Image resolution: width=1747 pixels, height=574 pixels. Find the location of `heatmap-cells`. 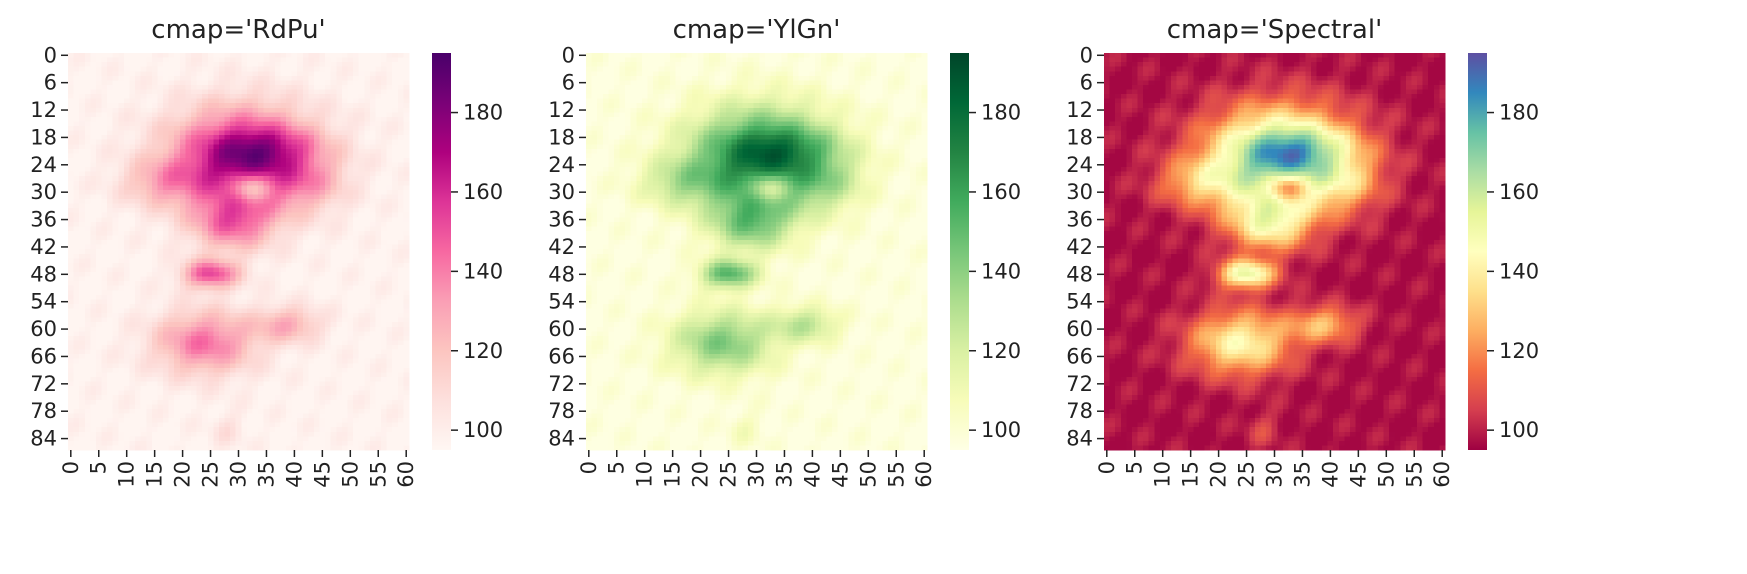

heatmap-cells is located at coordinates (239, 252).